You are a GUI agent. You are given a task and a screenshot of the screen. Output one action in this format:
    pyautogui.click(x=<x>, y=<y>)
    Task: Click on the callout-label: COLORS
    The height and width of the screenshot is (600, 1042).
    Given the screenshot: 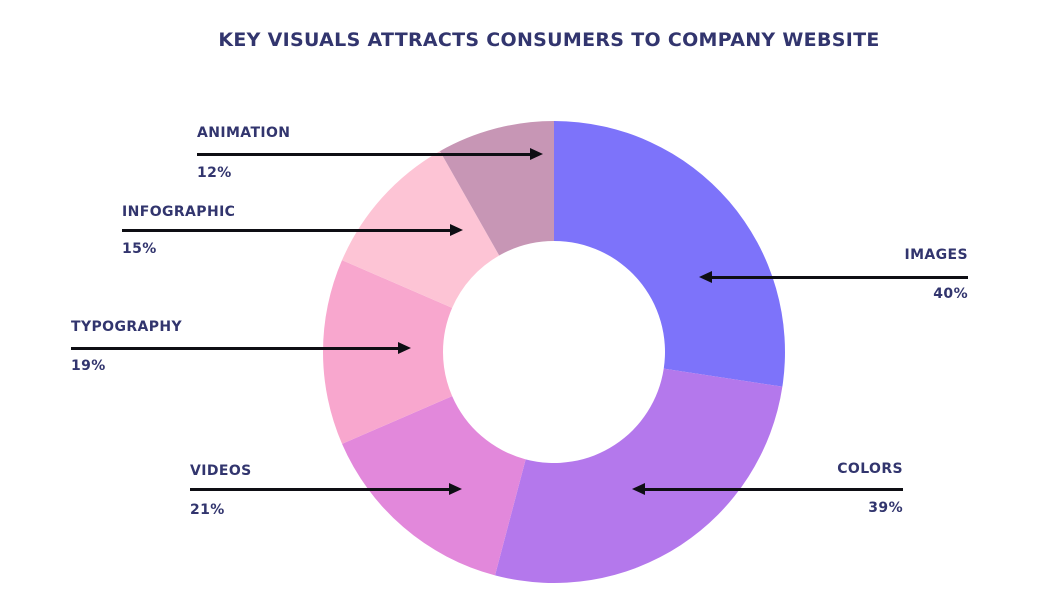 What is the action you would take?
    pyautogui.click(x=870, y=469)
    